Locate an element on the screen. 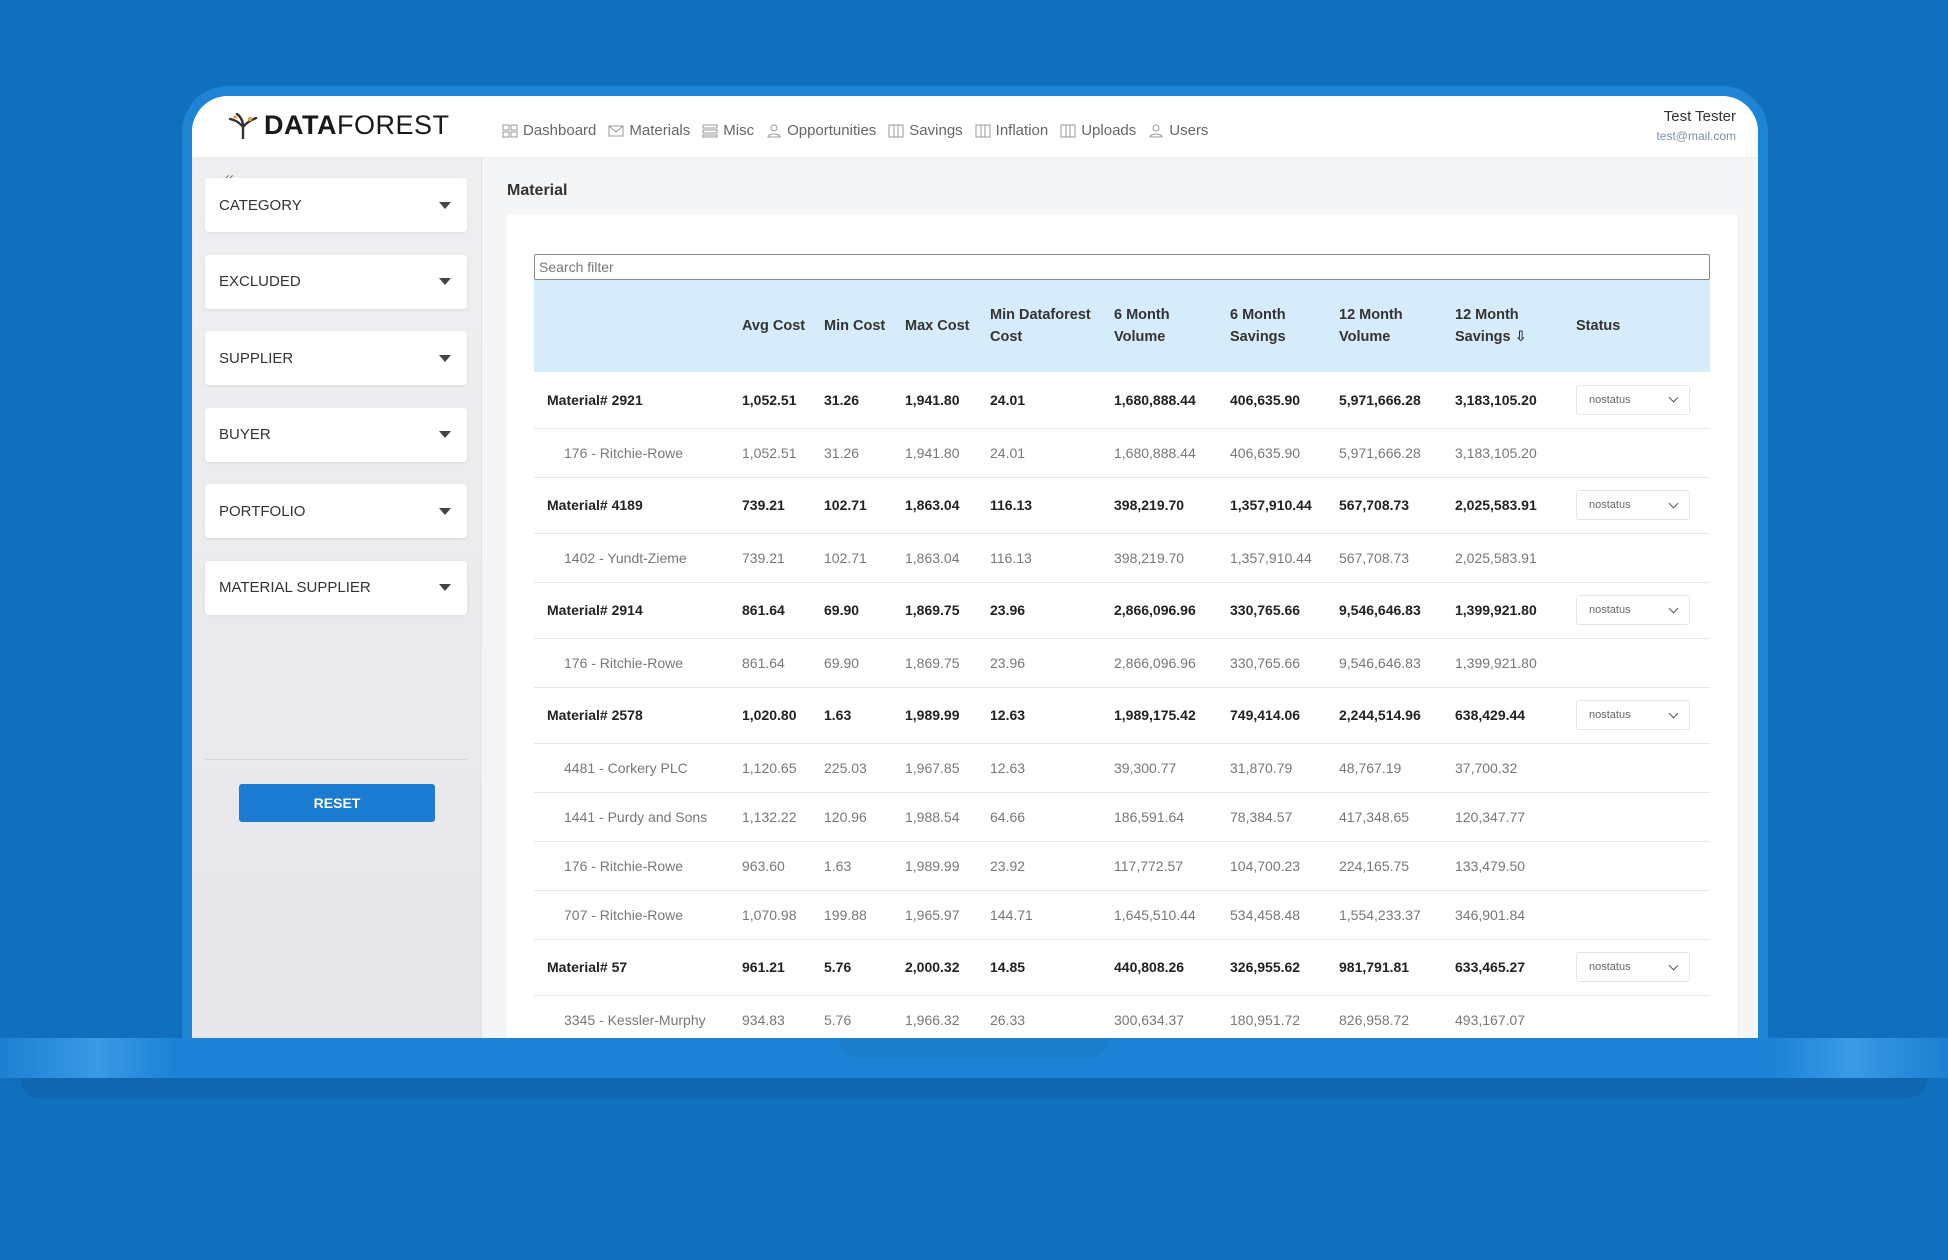 The width and height of the screenshot is (1948, 1260). column-header: 12 Month Savings ⇩ is located at coordinates (1491, 326).